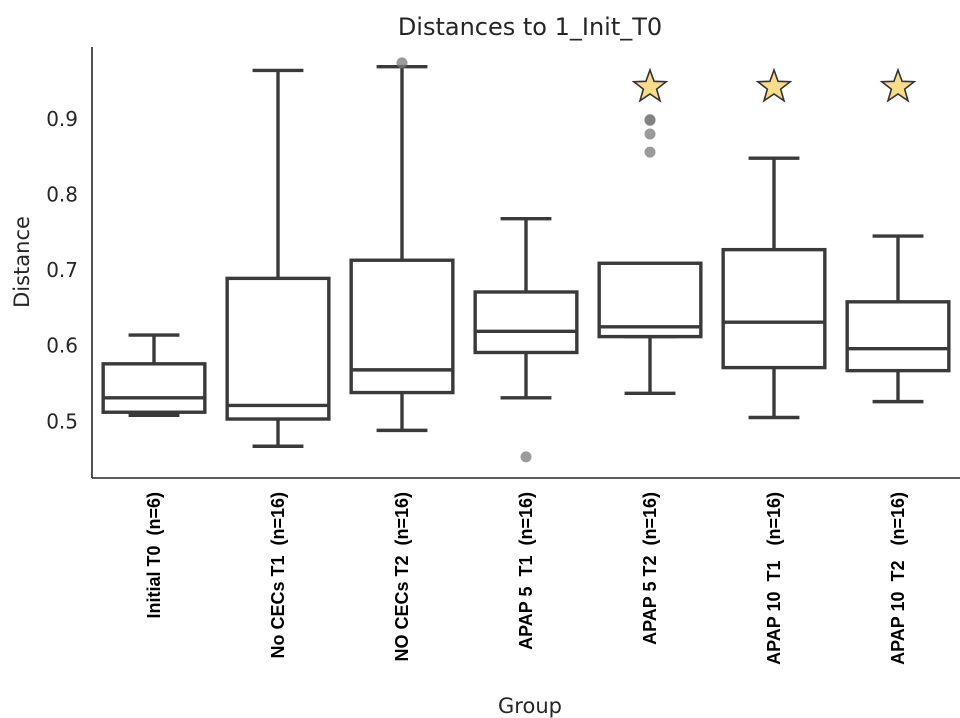  What do you see at coordinates (898, 578) in the screenshot?
I see `category-label: APAP 10 T2 (n=16)` at bounding box center [898, 578].